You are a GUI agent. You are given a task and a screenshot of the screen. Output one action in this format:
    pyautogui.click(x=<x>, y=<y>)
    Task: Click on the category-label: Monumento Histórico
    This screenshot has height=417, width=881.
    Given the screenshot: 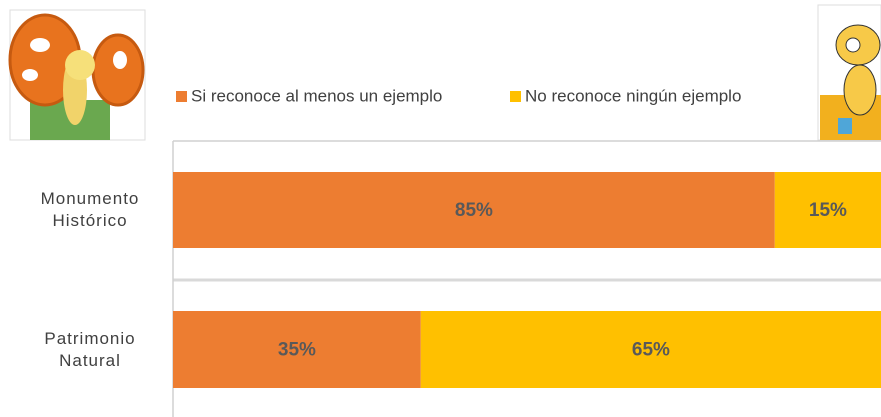 What is the action you would take?
    pyautogui.click(x=90, y=209)
    